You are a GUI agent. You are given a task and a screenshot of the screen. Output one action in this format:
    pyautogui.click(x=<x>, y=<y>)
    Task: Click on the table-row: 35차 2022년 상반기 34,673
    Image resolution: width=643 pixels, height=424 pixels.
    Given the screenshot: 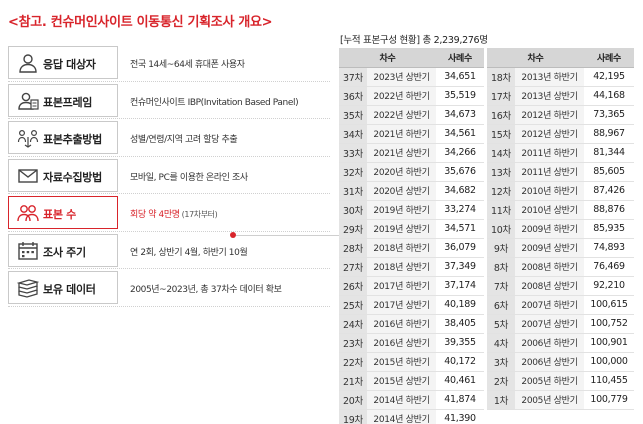 What is the action you would take?
    pyautogui.click(x=411, y=115)
    